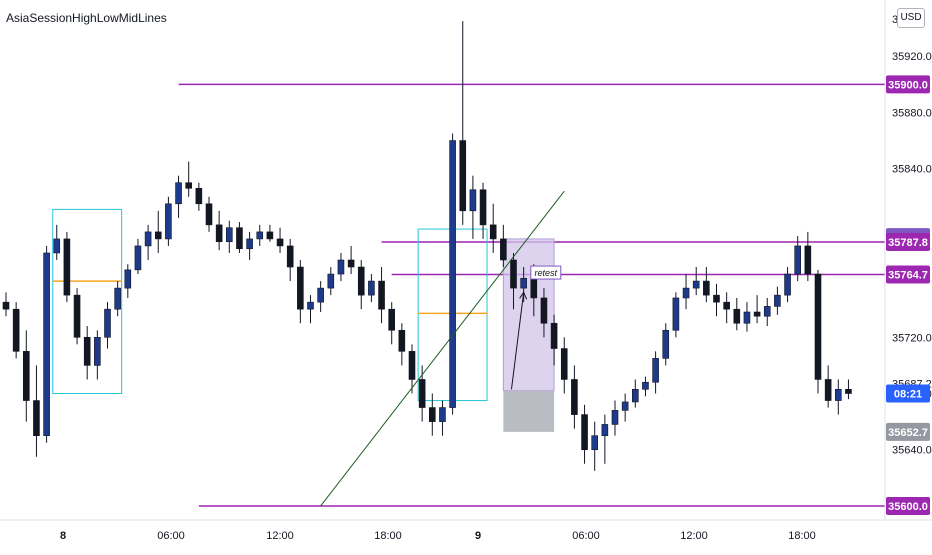 Image resolution: width=932 pixels, height=555 pixels. Describe the element at coordinates (529, 411) in the screenshot. I see `position-stop-zone` at that location.